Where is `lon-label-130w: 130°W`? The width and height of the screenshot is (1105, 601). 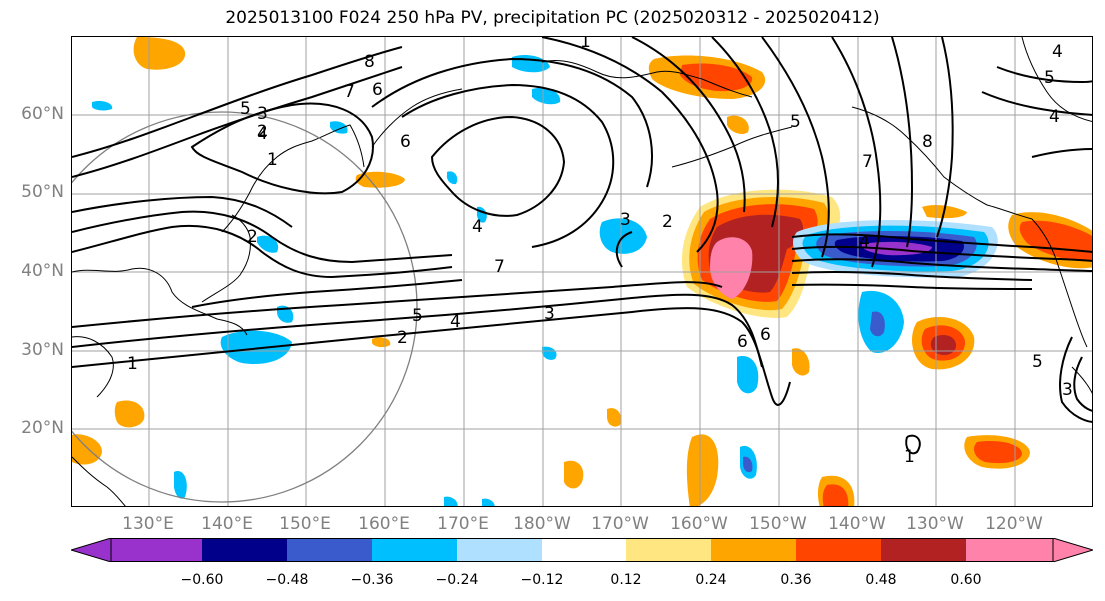 lon-label-130w: 130°W is located at coordinates (935, 524).